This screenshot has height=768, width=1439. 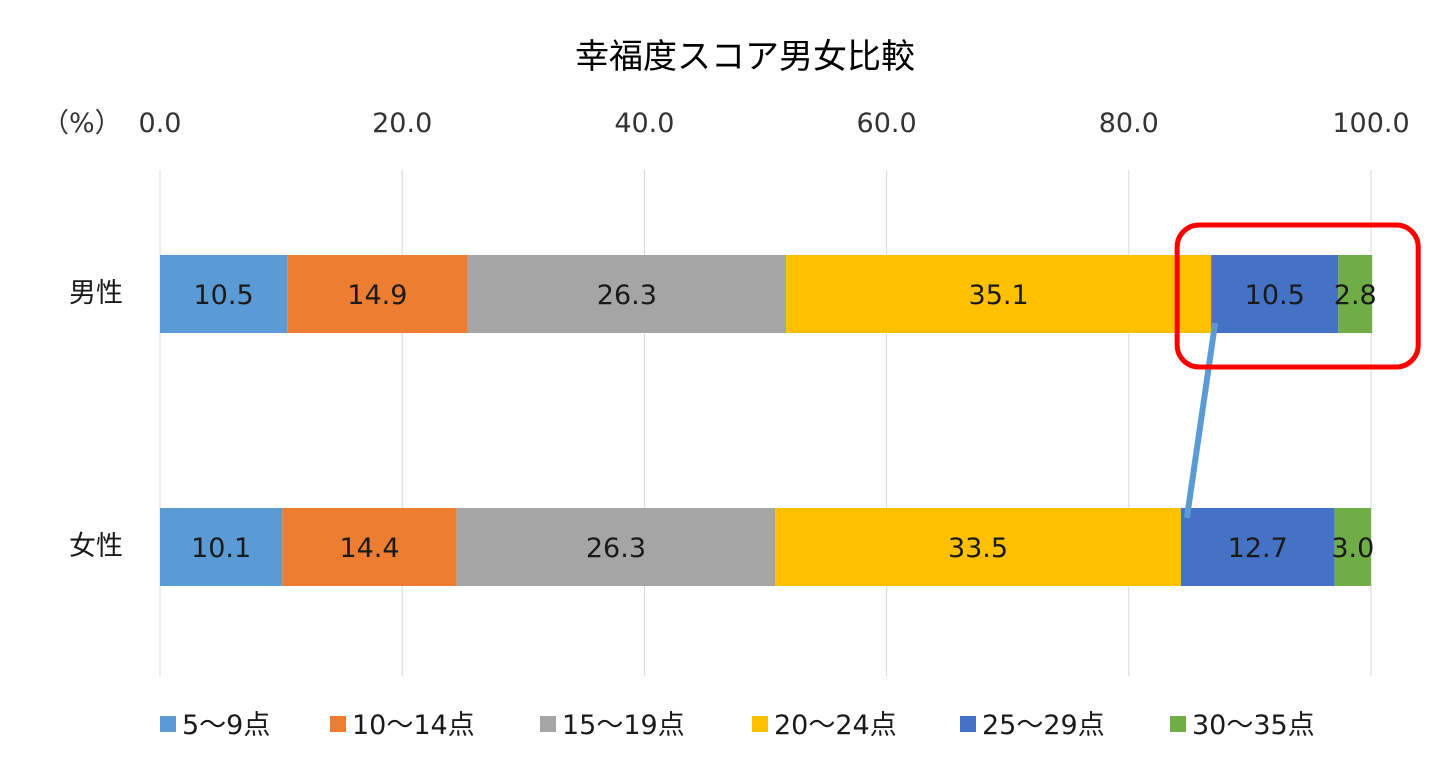 What do you see at coordinates (413, 725) in the screenshot?
I see `legend-label: 10～14点` at bounding box center [413, 725].